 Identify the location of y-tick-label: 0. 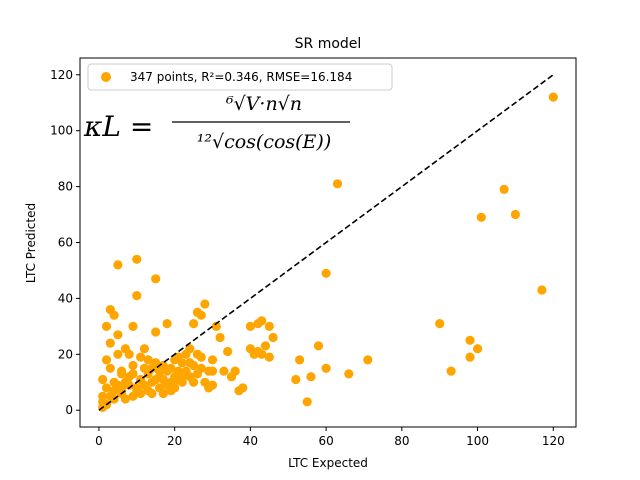
(69, 410).